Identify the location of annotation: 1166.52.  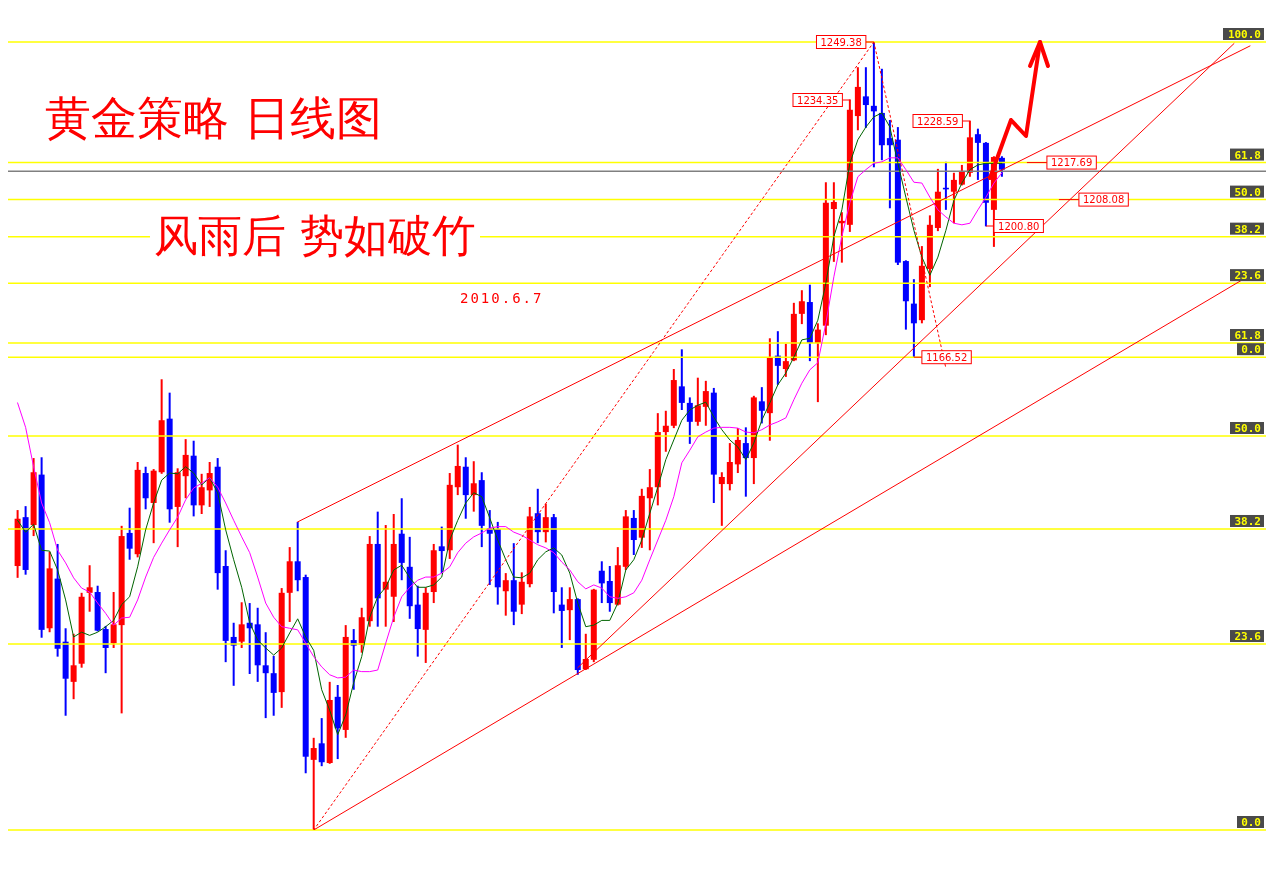
(946, 357).